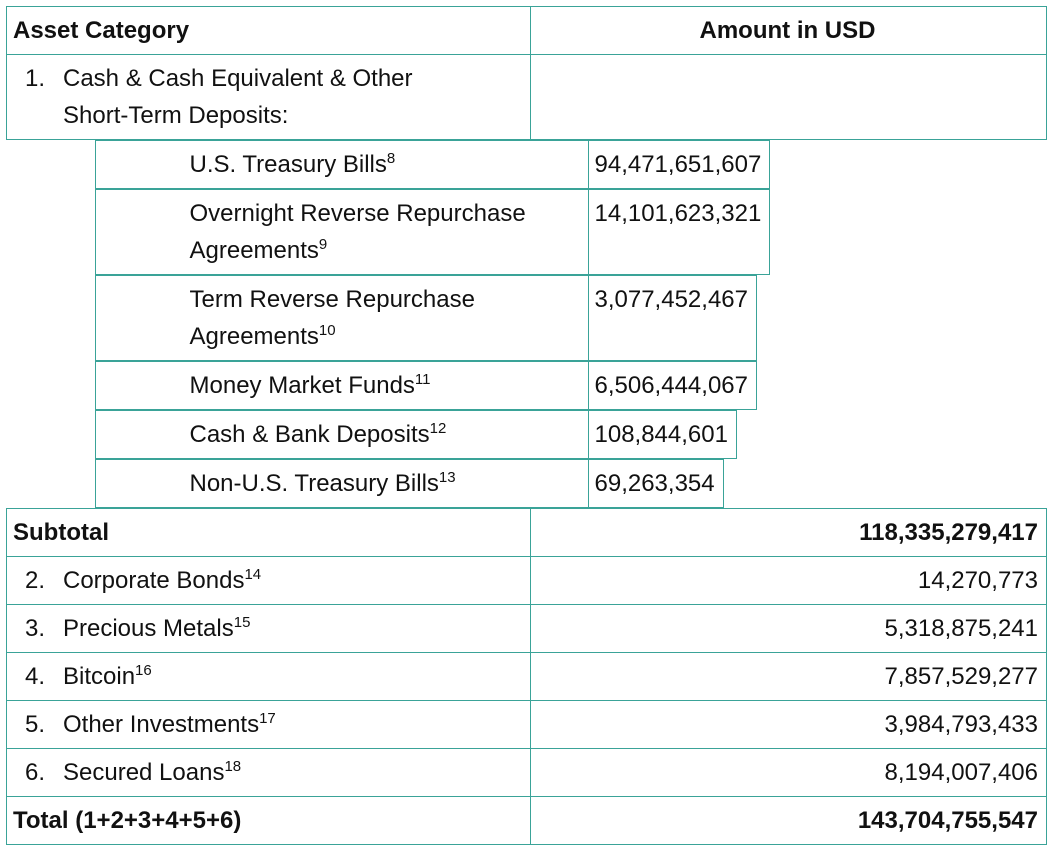 The height and width of the screenshot is (845, 1052). Describe the element at coordinates (143, 670) in the screenshot. I see `footnote-ref: 16` at that location.